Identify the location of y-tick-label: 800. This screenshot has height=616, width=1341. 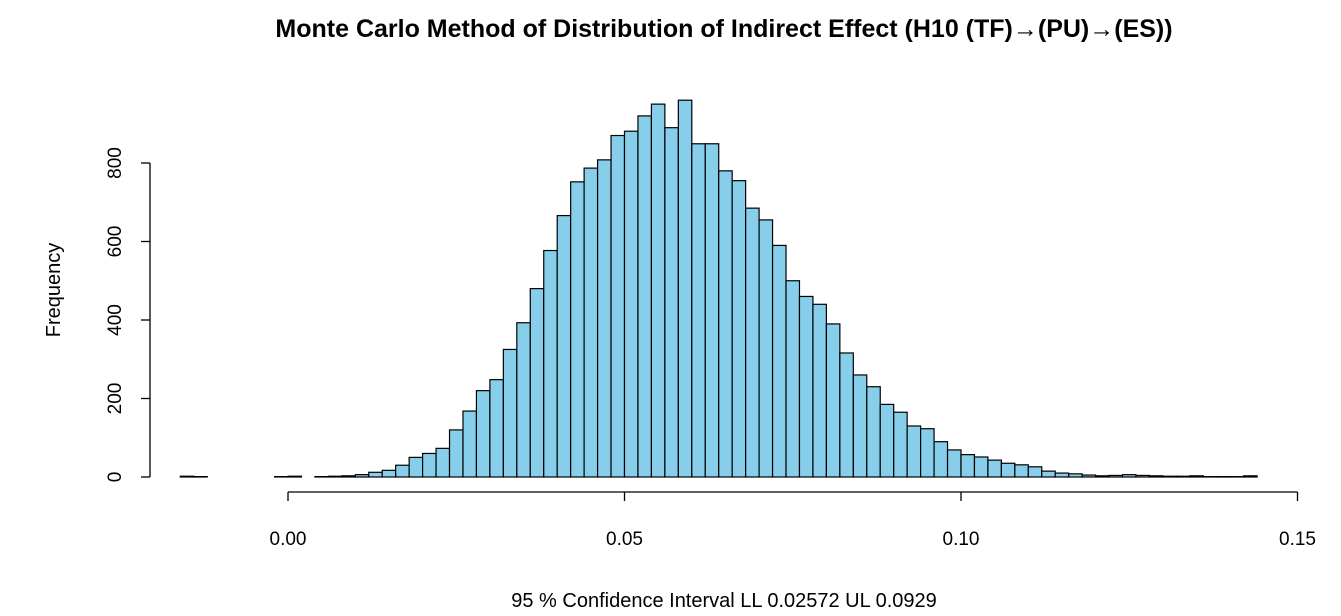
(115, 163).